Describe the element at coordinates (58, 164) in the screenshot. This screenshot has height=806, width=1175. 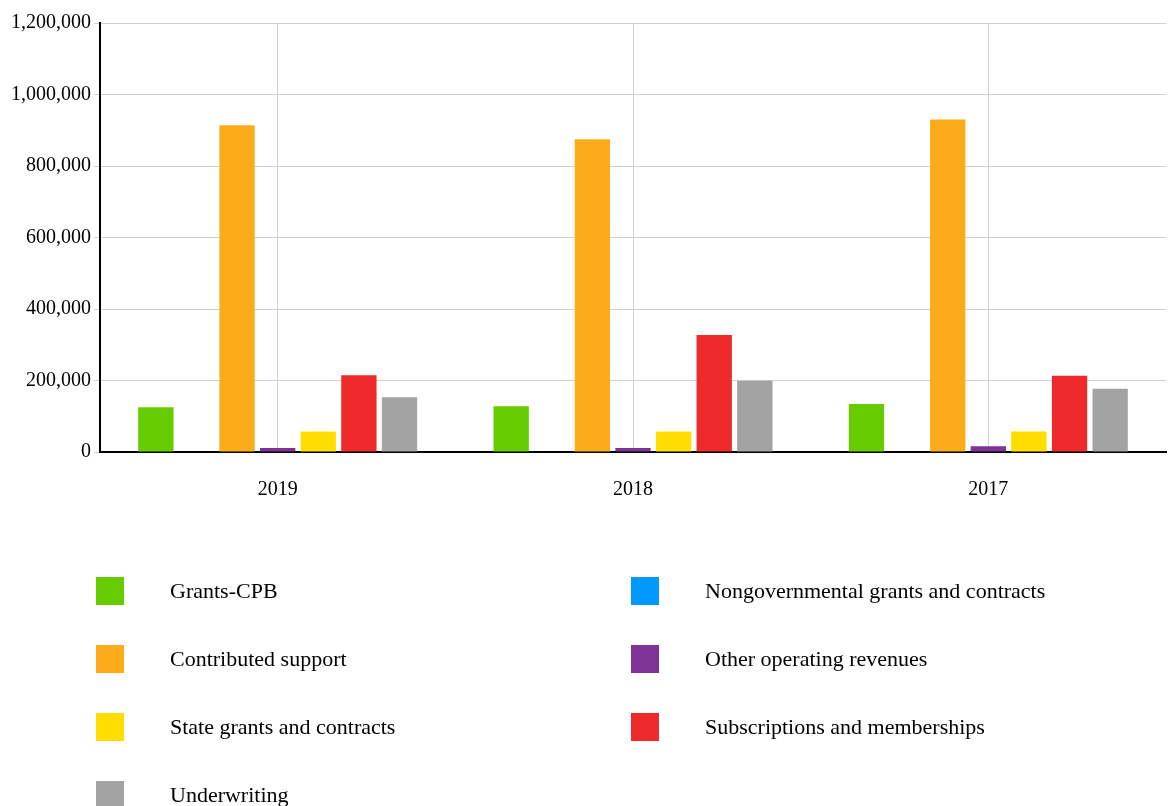
I see `y-tick-label: 800,000` at that location.